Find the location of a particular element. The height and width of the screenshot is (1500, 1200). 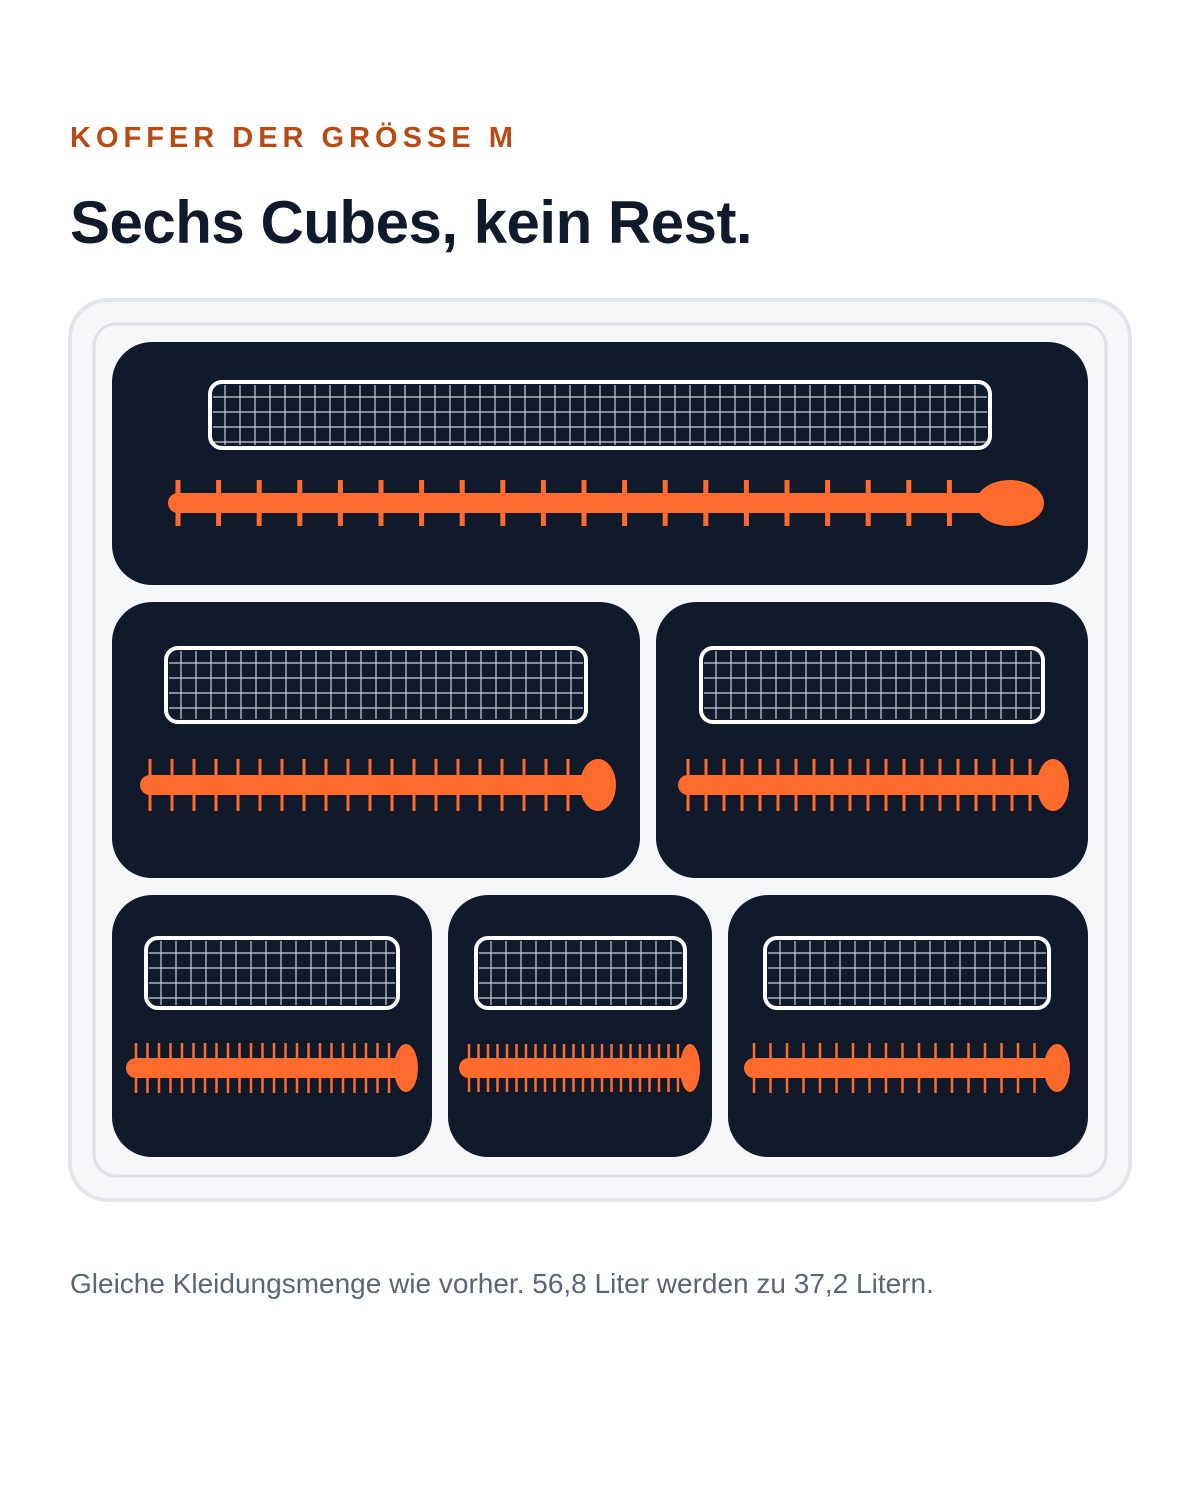

eyebrow: KOFFER DER GRÖSSE M is located at coordinates (294, 138).